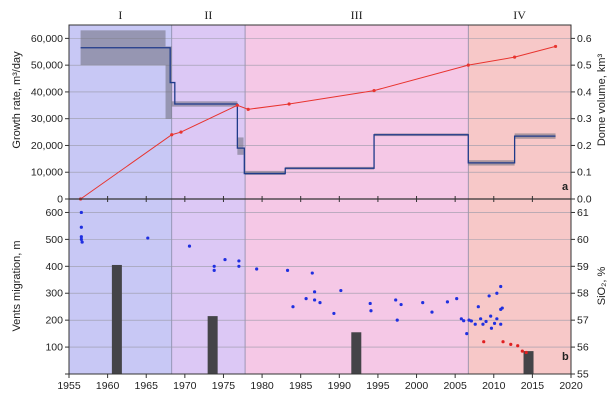 This screenshot has height=403, width=616. I want to click on panel-a-right-tick-label: 0.4, so click(584, 92).